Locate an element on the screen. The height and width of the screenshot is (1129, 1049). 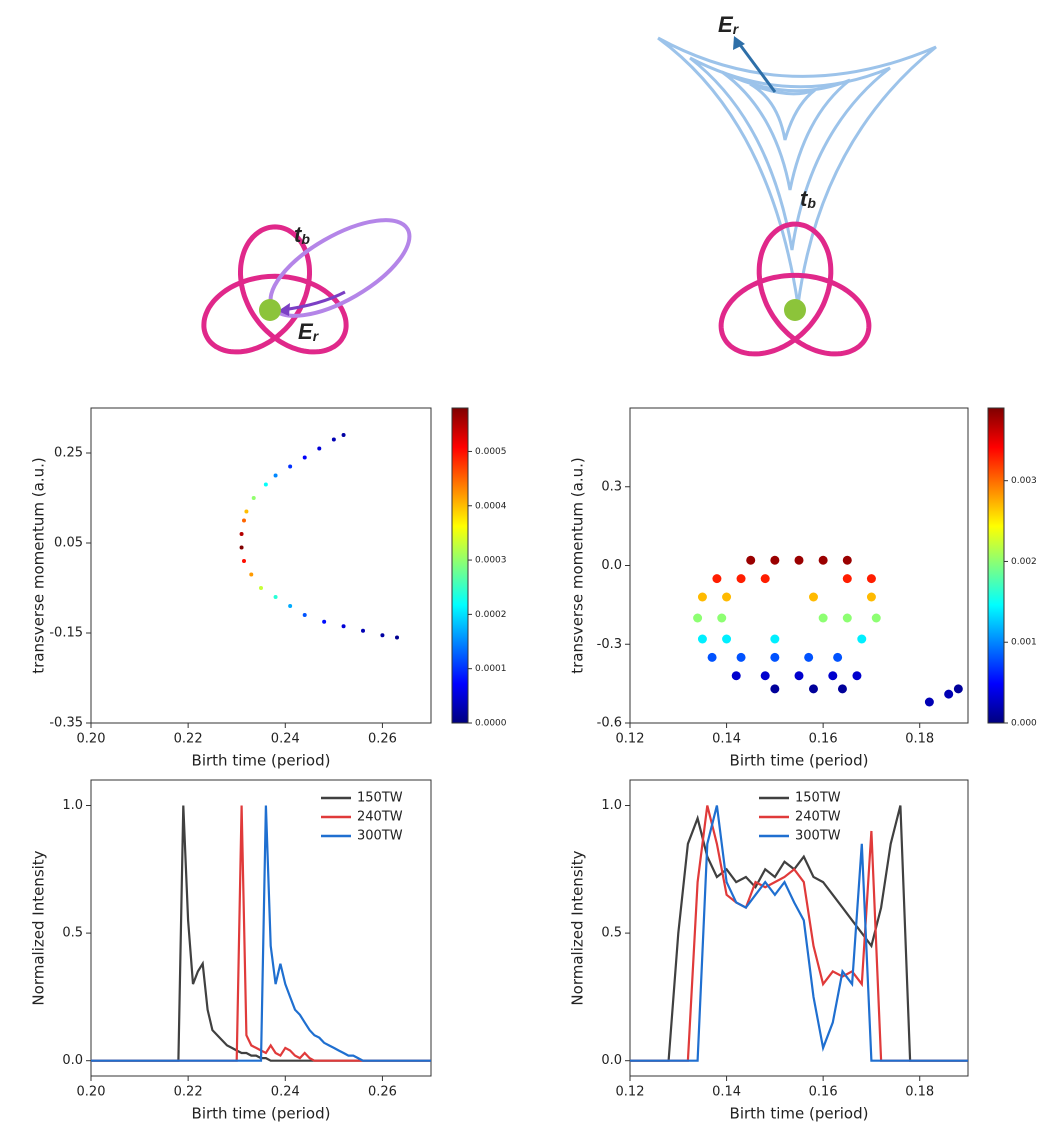
x-axis-label: Birth time (period) is located at coordinates (799, 761).